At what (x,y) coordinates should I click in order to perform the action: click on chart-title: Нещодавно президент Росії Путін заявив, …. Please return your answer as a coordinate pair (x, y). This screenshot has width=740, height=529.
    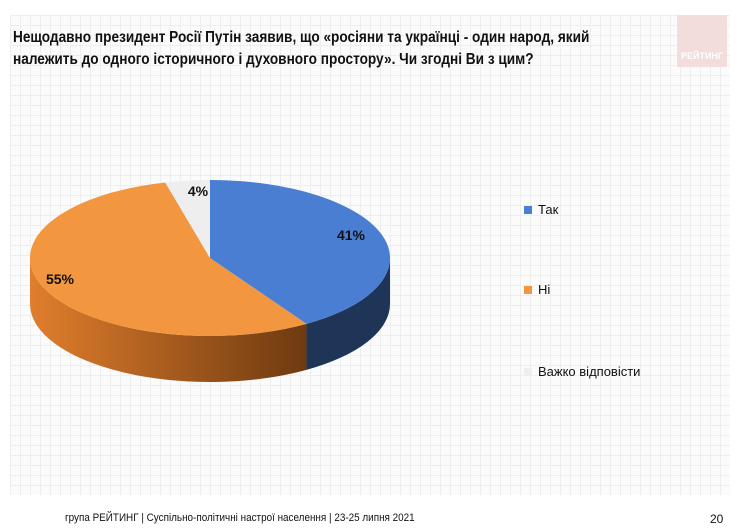
    Looking at the image, I should click on (301, 48).